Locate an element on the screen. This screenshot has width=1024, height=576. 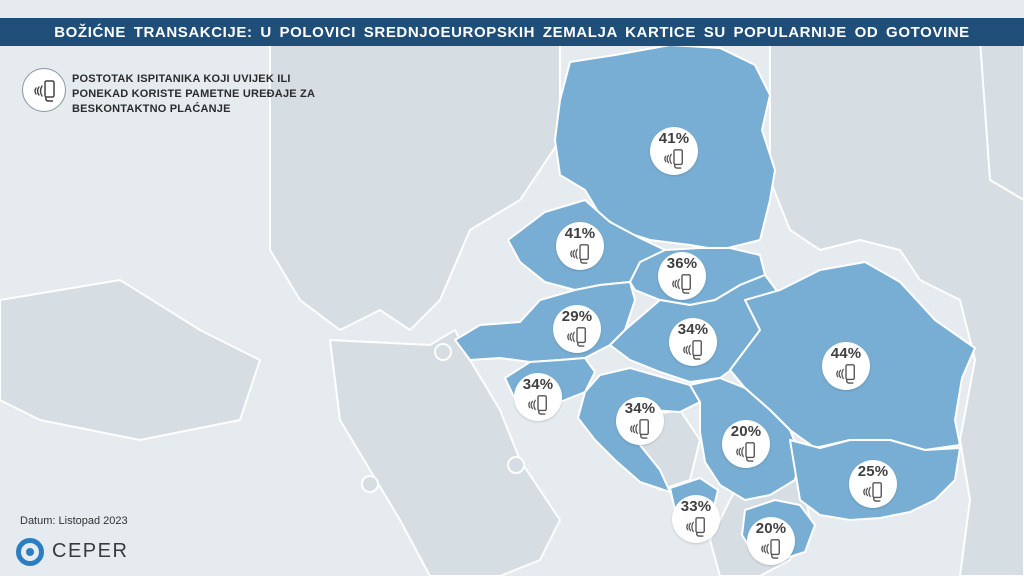
microstate-circles is located at coordinates (443, 418).